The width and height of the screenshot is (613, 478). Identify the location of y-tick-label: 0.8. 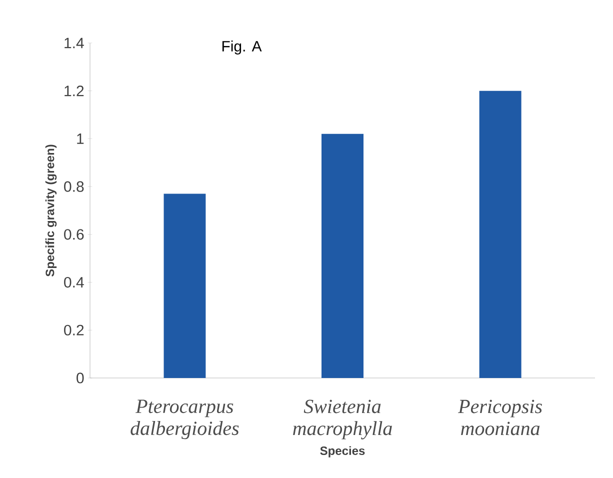
(74, 186).